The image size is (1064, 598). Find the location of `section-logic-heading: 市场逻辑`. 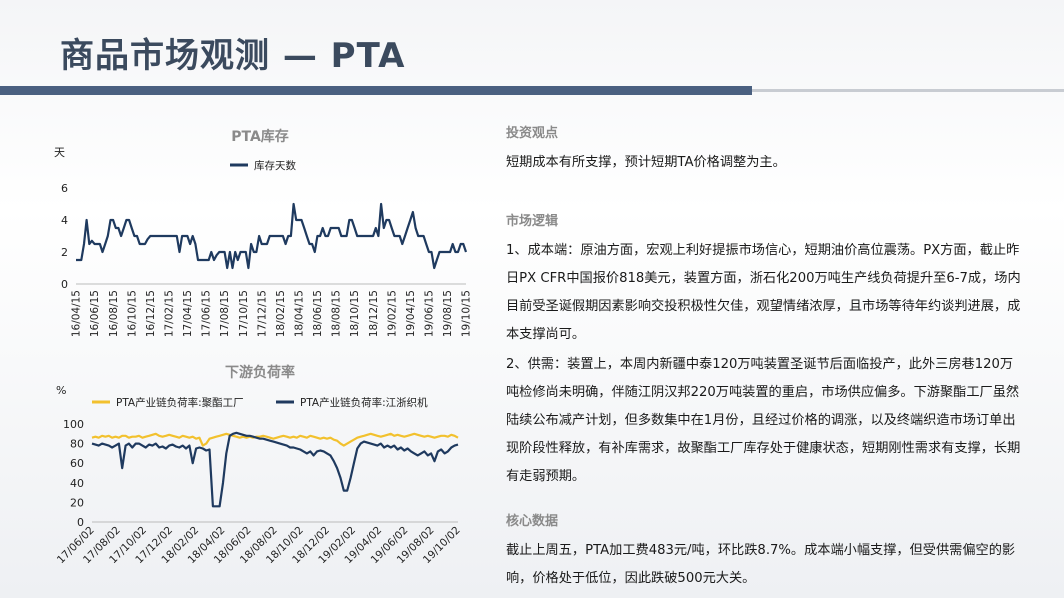

section-logic-heading: 市场逻辑 is located at coordinates (532, 221).